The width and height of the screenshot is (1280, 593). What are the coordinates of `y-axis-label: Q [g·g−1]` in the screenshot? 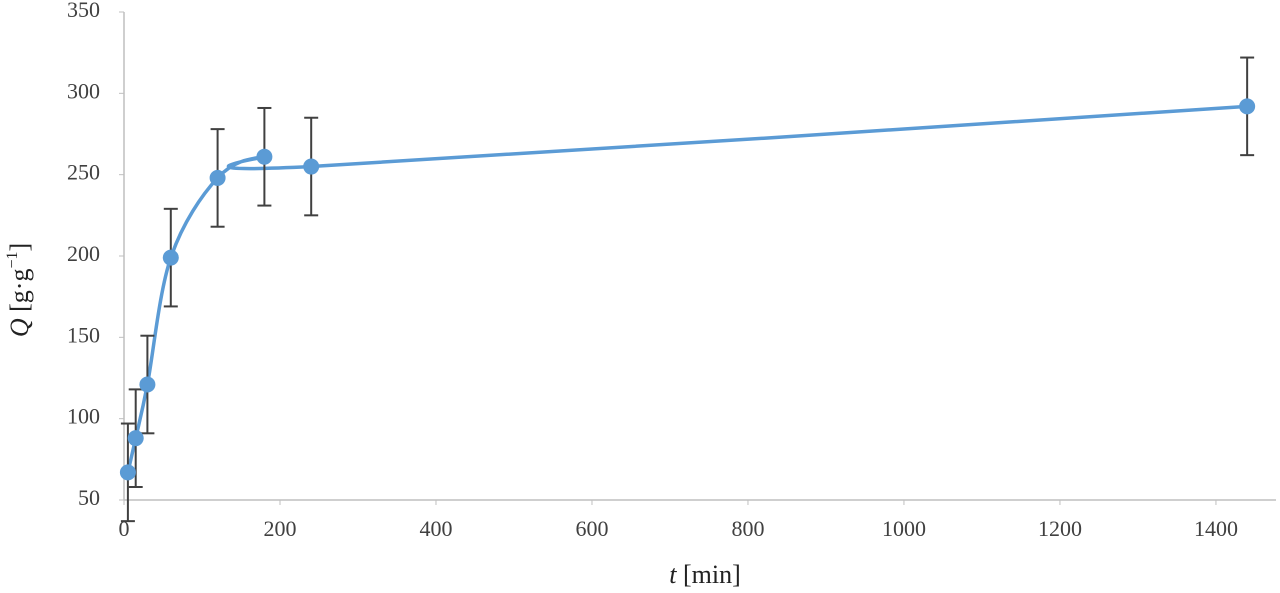 It's located at (19, 290).